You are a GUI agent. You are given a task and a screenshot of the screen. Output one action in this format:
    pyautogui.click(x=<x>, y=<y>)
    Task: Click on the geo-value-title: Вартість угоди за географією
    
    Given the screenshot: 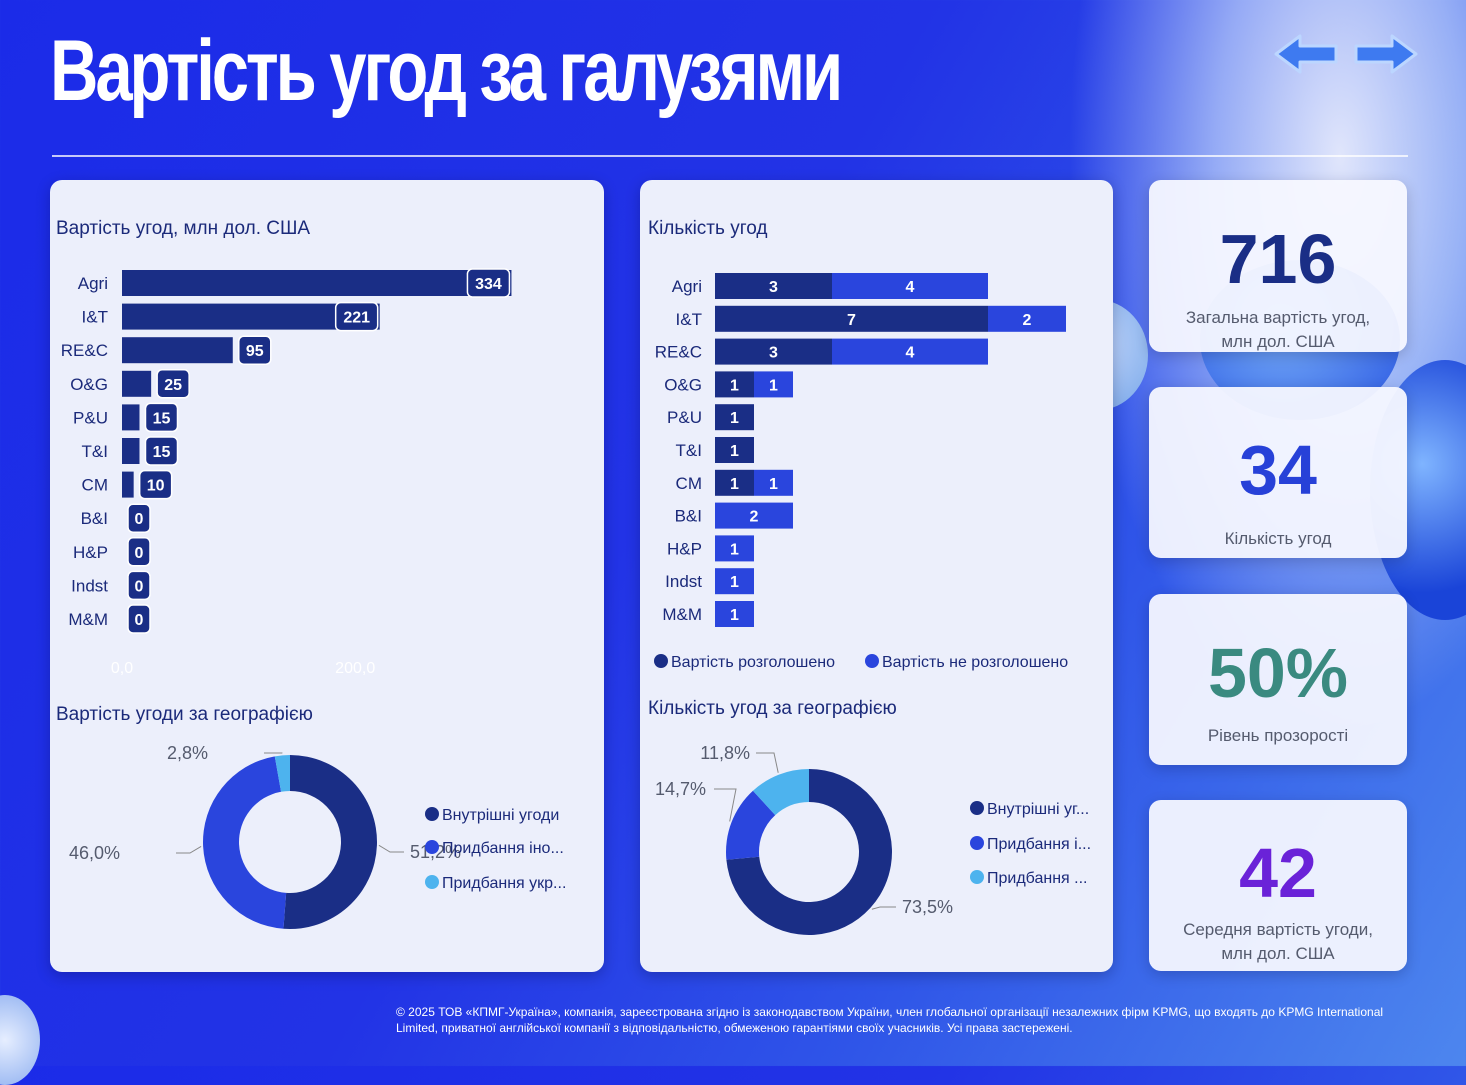 What is the action you would take?
    pyautogui.click(x=184, y=715)
    